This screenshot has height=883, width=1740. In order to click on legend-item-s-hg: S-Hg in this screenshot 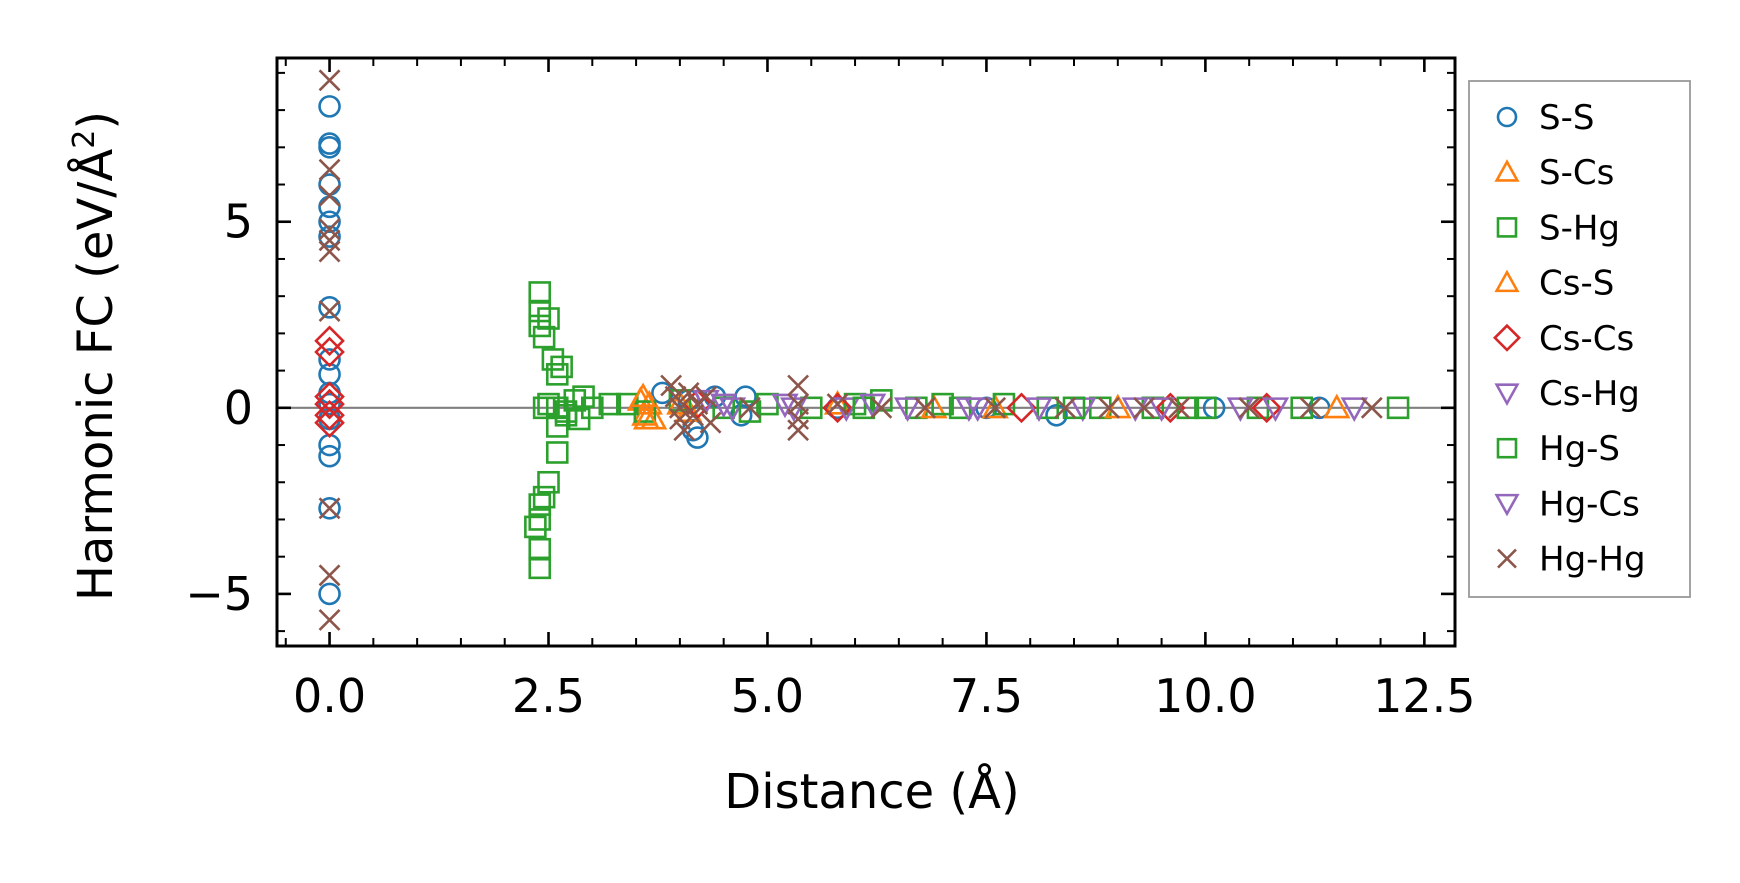, I will do `click(1558, 228)`.